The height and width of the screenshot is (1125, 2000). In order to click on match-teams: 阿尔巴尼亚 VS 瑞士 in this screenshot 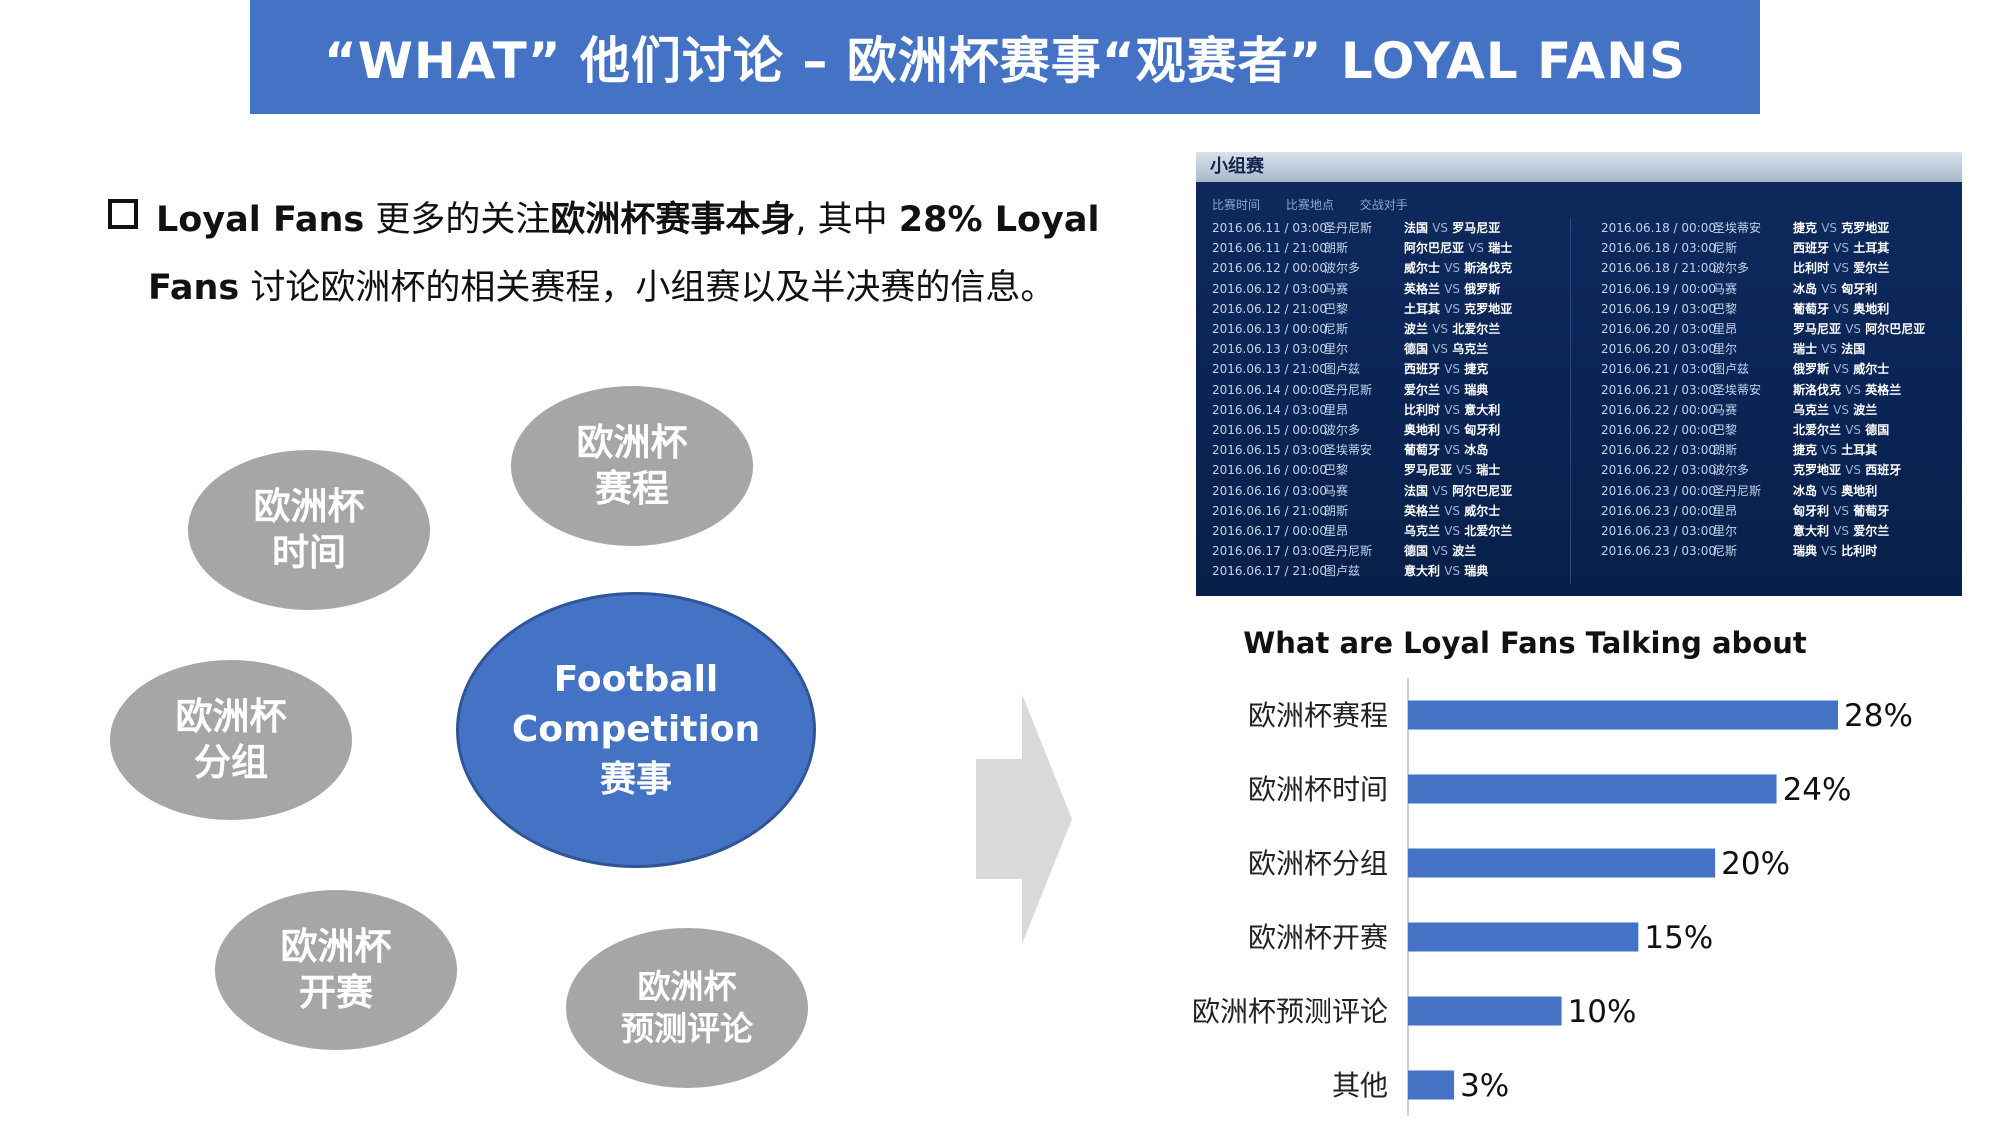, I will do `click(1458, 248)`.